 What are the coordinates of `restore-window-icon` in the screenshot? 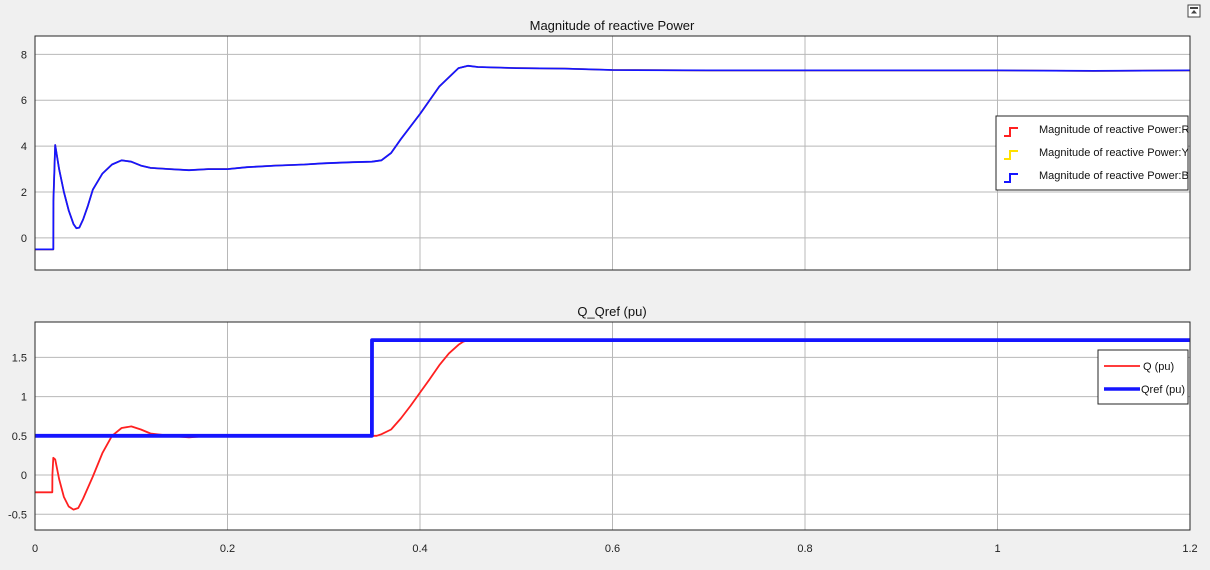 It's located at (1194, 11).